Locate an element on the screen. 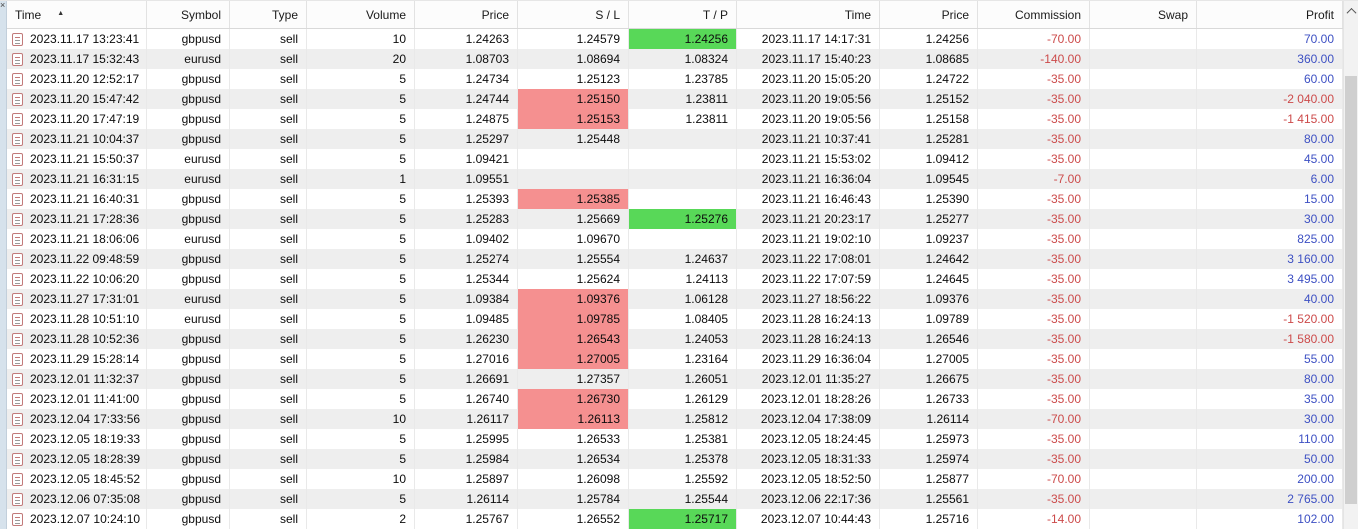 Image resolution: width=1358 pixels, height=529 pixels. cell-price_close: 1.24642 is located at coordinates (929, 259).